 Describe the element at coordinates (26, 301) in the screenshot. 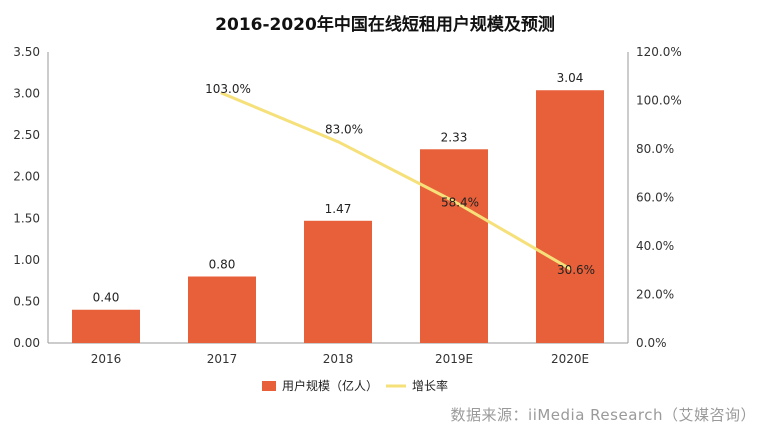

I see `y-left-tick-label: 0.50` at that location.